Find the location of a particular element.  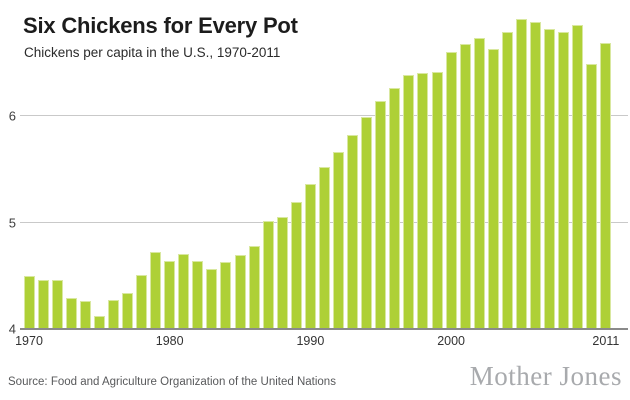

bar-2007 is located at coordinates (550, 178).